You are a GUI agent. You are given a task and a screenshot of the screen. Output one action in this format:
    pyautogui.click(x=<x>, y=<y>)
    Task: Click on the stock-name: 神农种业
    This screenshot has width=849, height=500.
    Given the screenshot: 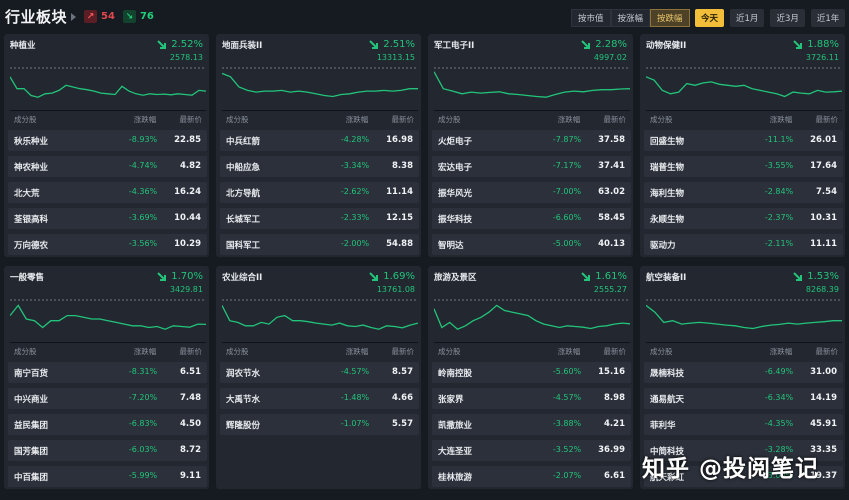 What is the action you would take?
    pyautogui.click(x=31, y=168)
    